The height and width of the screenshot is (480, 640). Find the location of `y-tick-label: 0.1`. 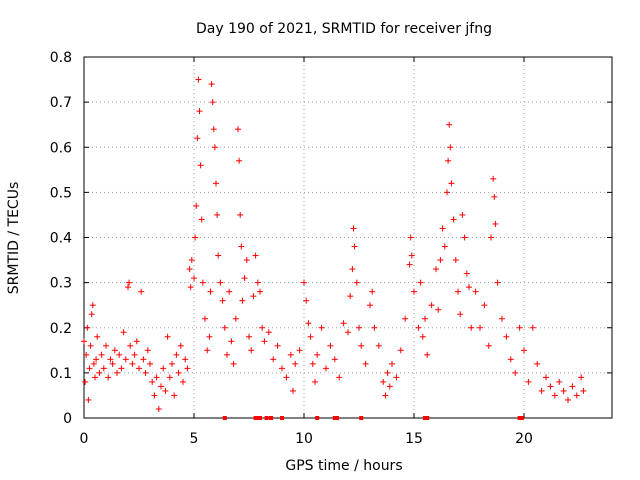

y-tick-label: 0.1 is located at coordinates (61, 374).